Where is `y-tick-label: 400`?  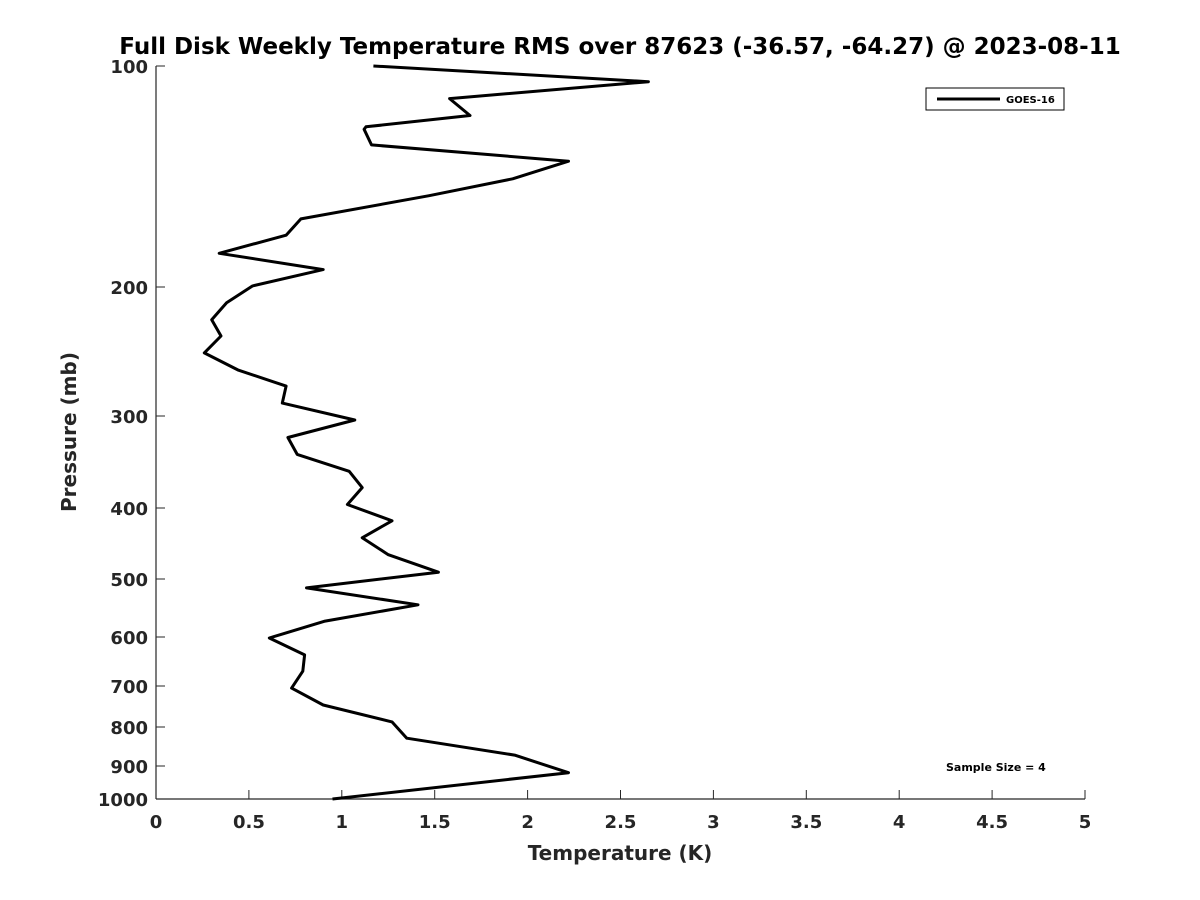
y-tick-label: 400 is located at coordinates (129, 509).